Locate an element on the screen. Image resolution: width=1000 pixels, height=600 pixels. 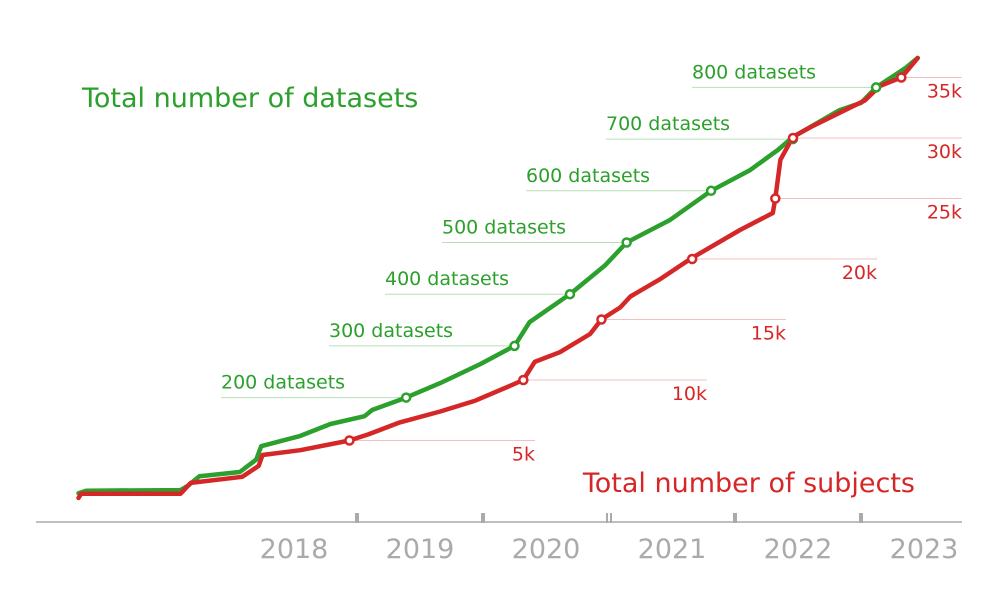
datasets-milestone-label: 700 datasets is located at coordinates (668, 124).